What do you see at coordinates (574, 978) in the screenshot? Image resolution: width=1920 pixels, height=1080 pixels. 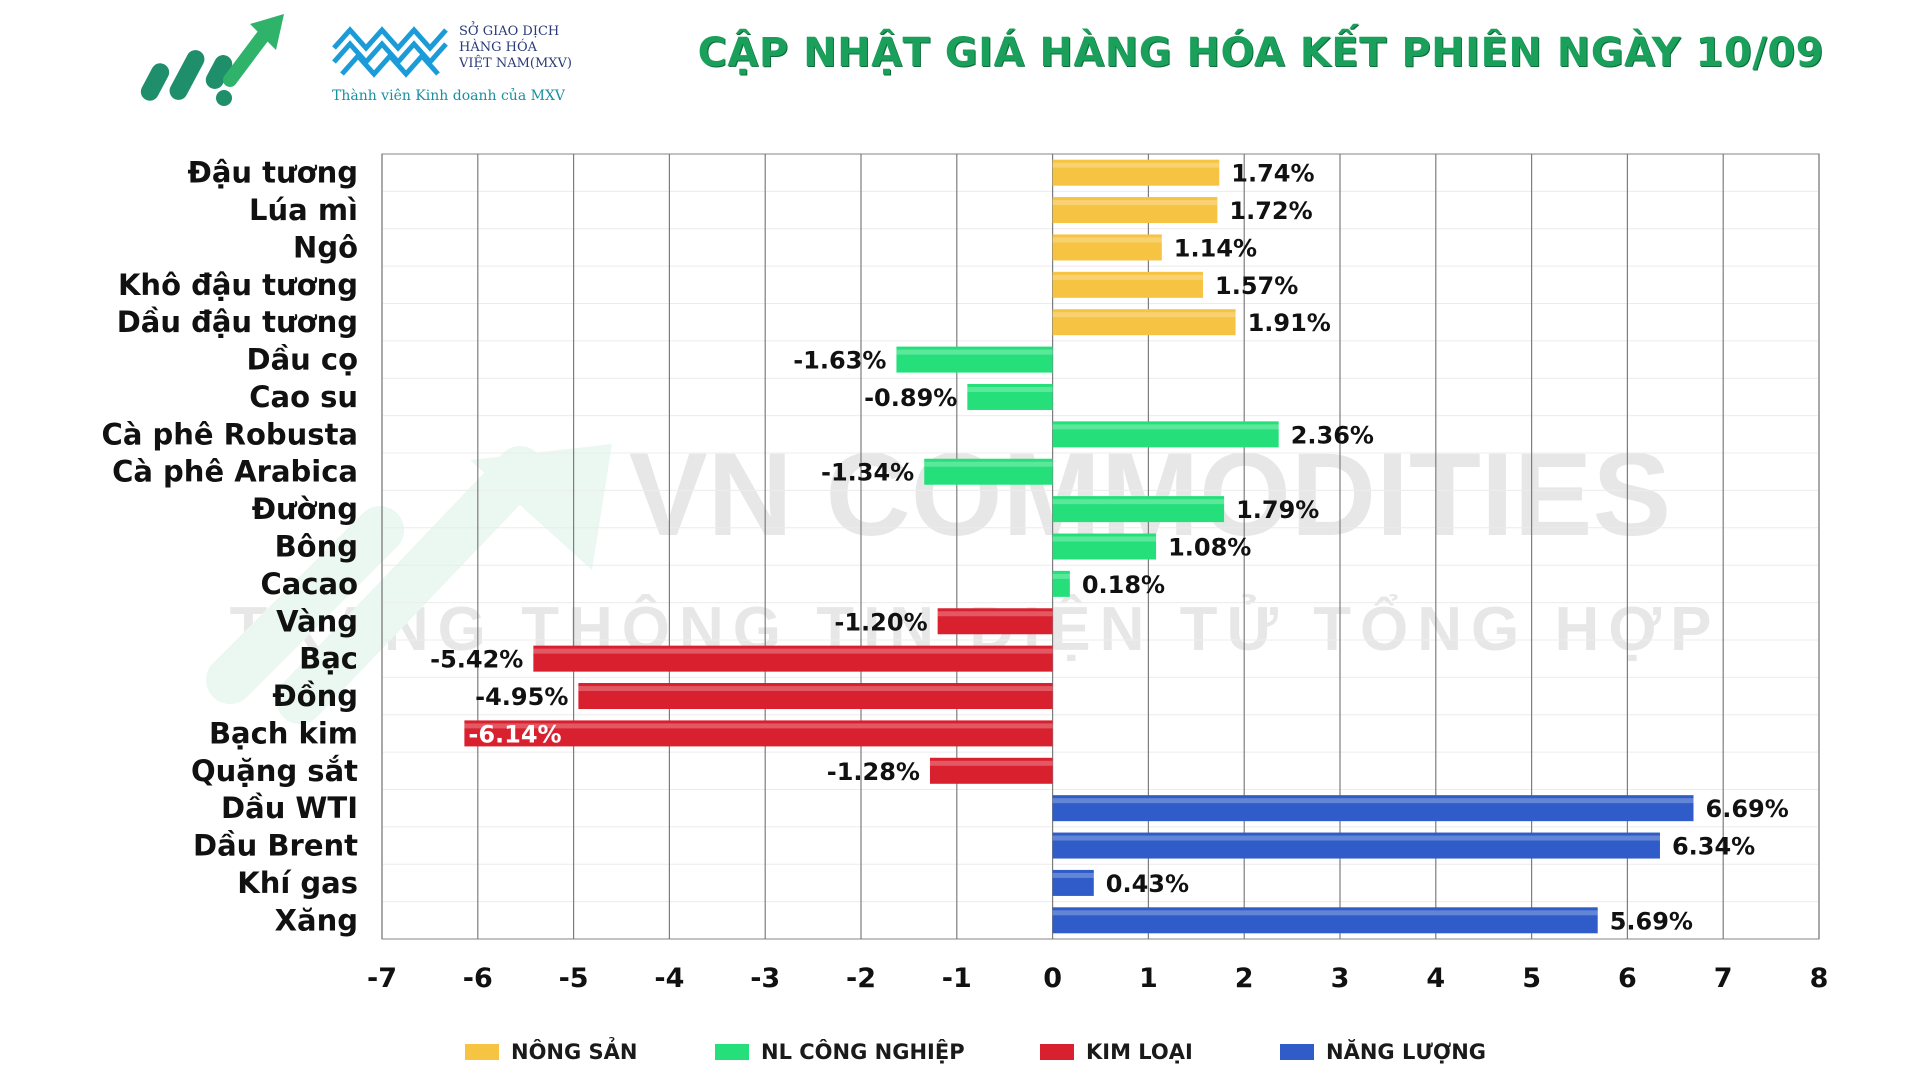 I see `x-tick-label: -5` at bounding box center [574, 978].